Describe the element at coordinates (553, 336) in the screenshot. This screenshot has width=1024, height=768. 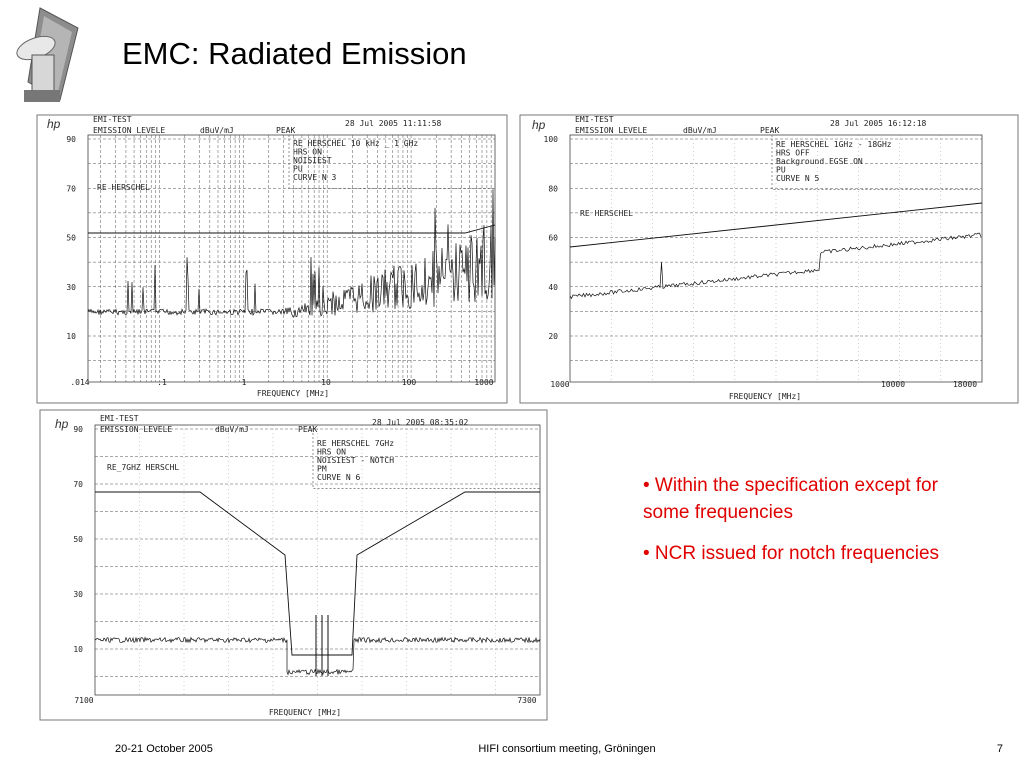
I see `y-tick-label: 20` at that location.